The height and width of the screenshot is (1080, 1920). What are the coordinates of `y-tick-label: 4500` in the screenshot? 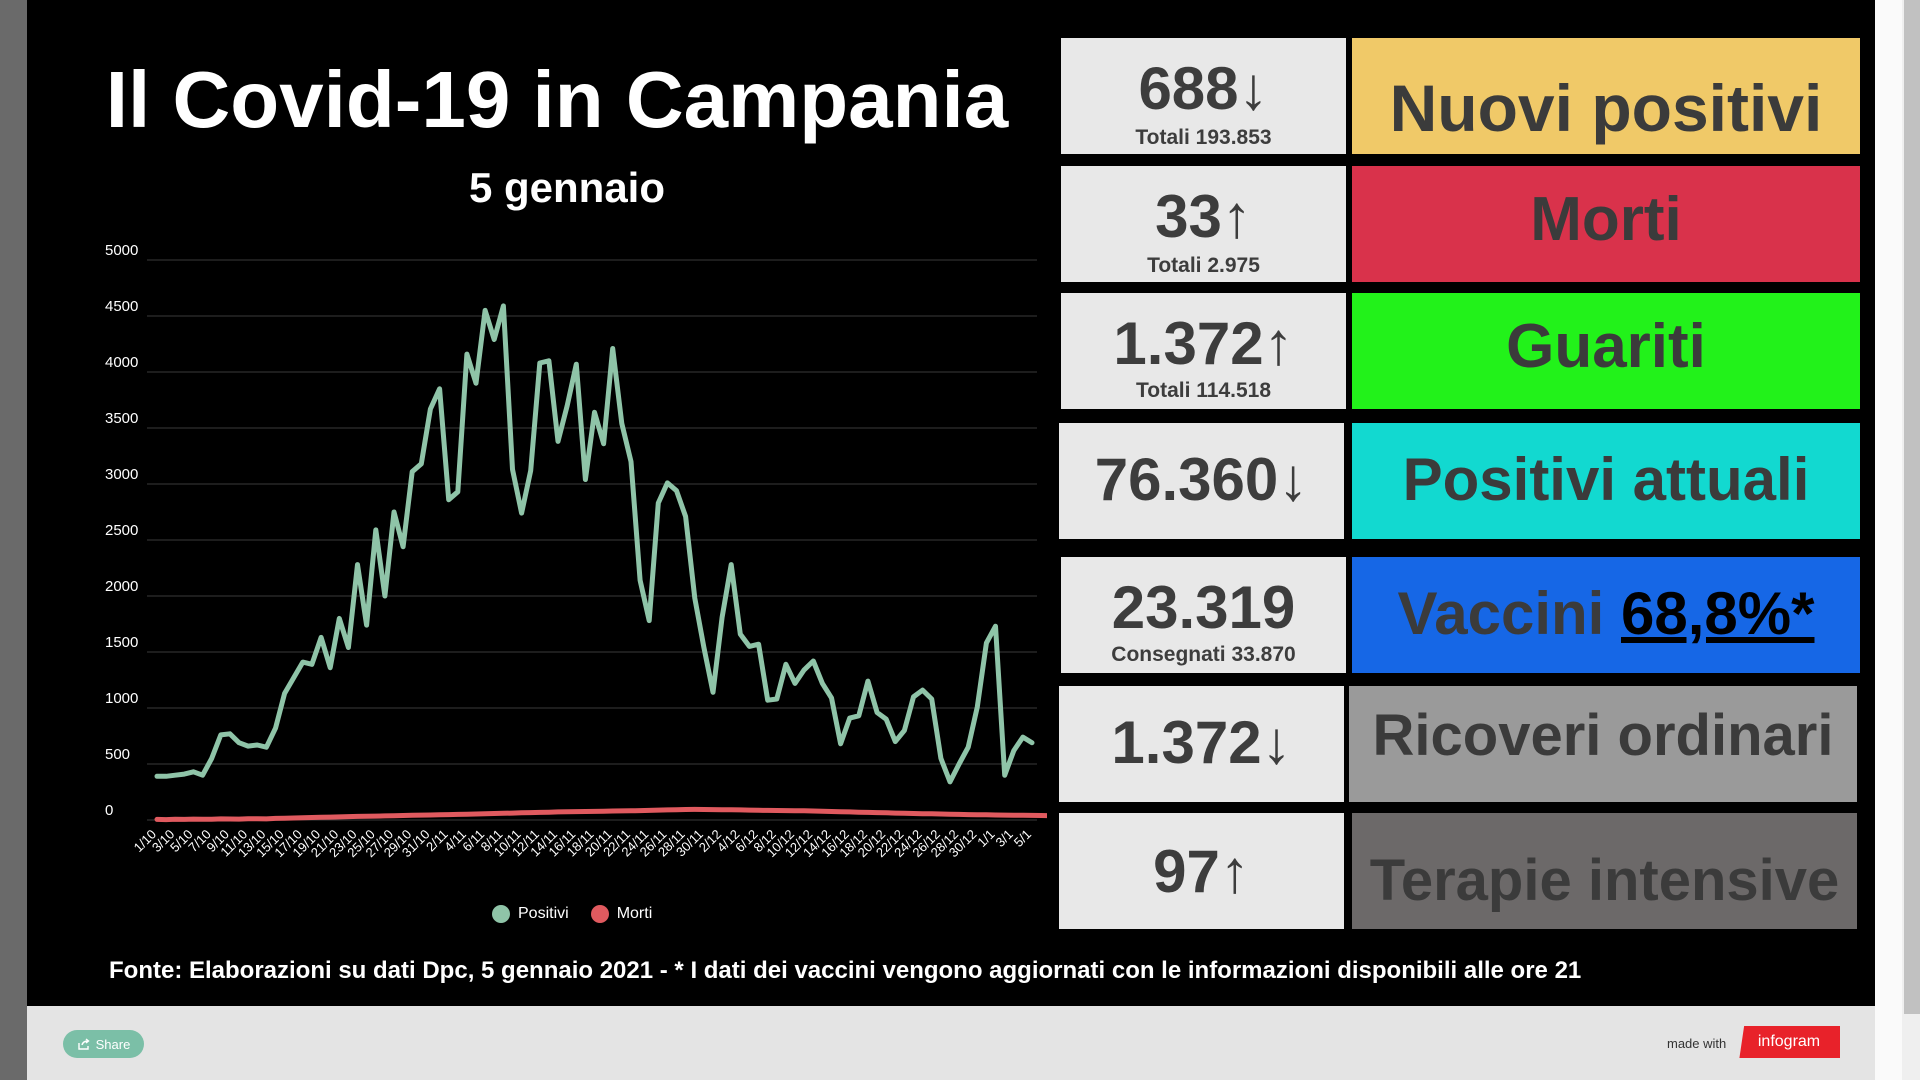 It's located at (121, 306).